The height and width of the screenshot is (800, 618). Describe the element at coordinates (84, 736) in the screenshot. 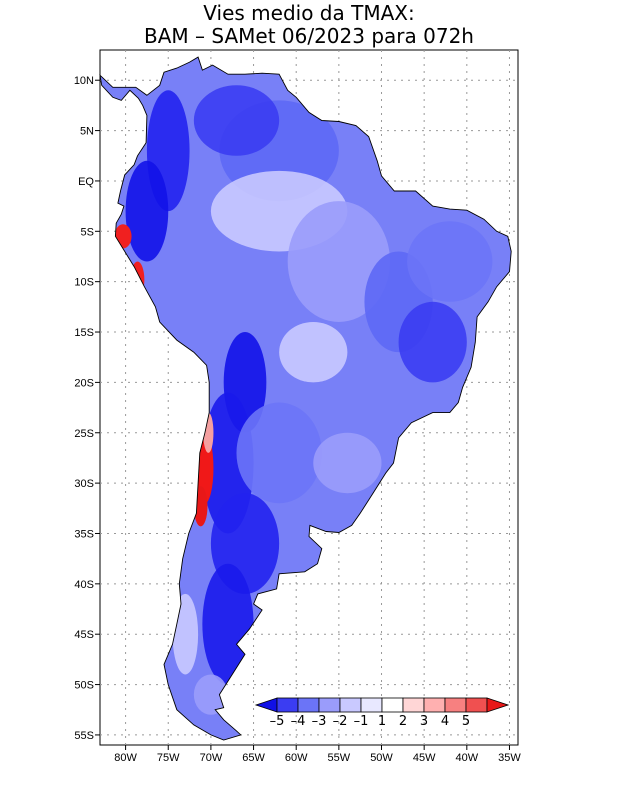

I see `lat-tick-label: 55S` at that location.